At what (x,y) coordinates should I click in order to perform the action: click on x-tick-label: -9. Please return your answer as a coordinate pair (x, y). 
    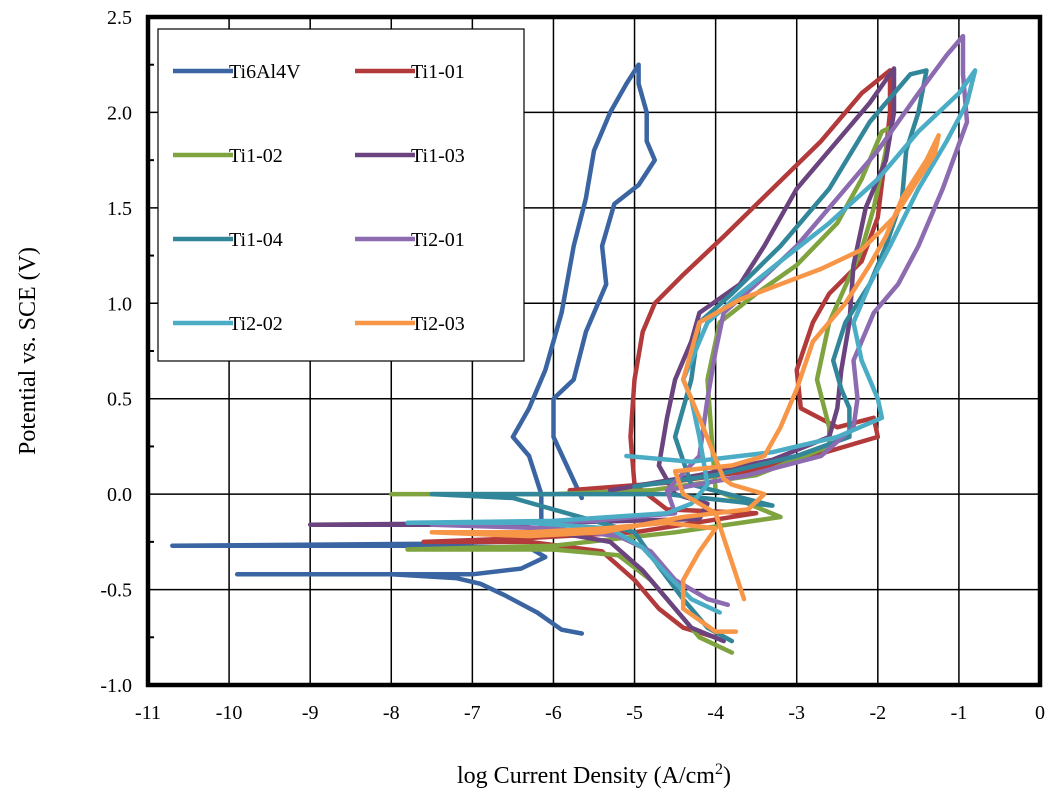
    Looking at the image, I should click on (310, 713).